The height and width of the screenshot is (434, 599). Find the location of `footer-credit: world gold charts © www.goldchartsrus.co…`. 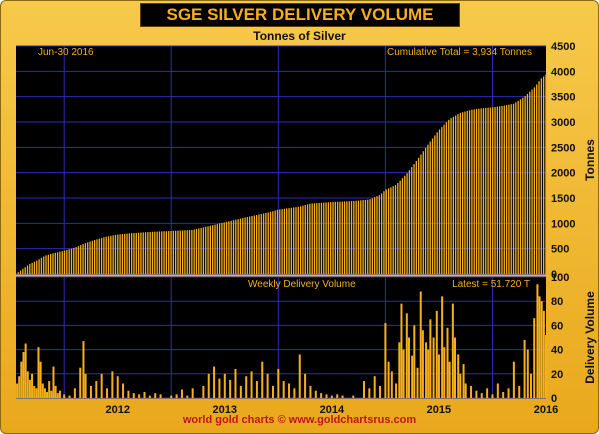

footer-credit: world gold charts © www.goldchartsrus.co… is located at coordinates (299, 420).